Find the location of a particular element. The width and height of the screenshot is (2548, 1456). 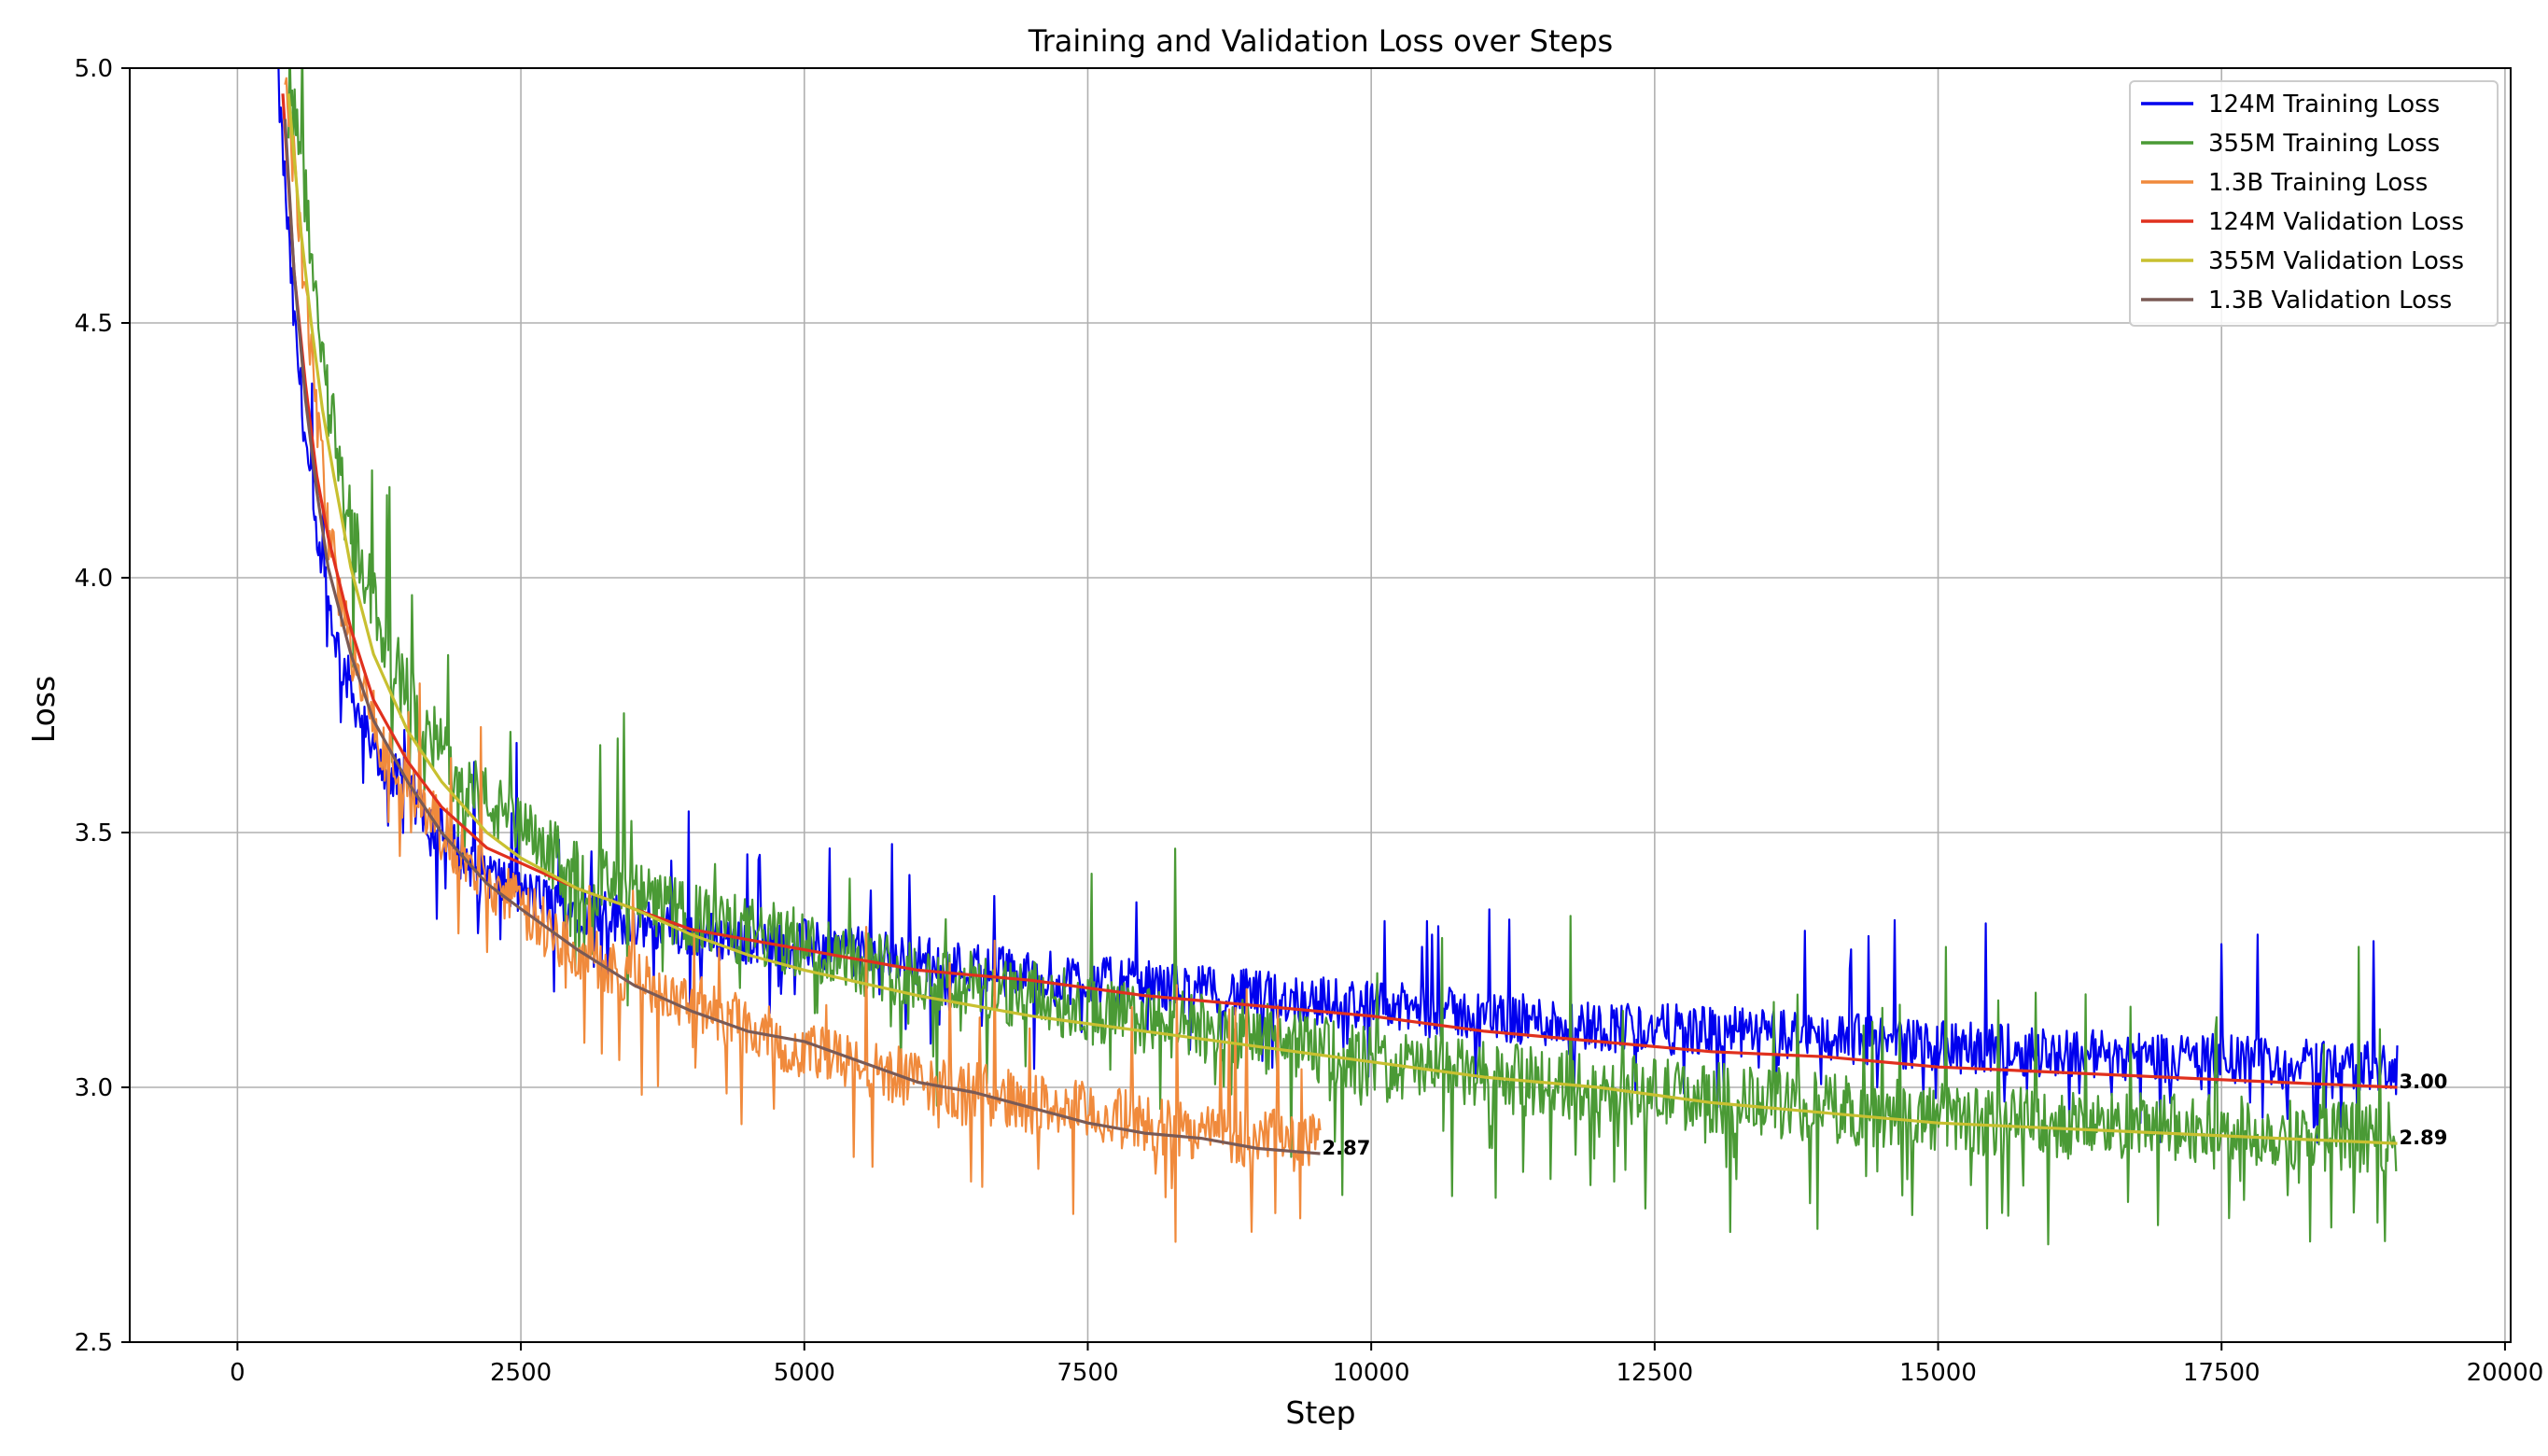

legend-label: 355M Training Loss is located at coordinates (2324, 144).